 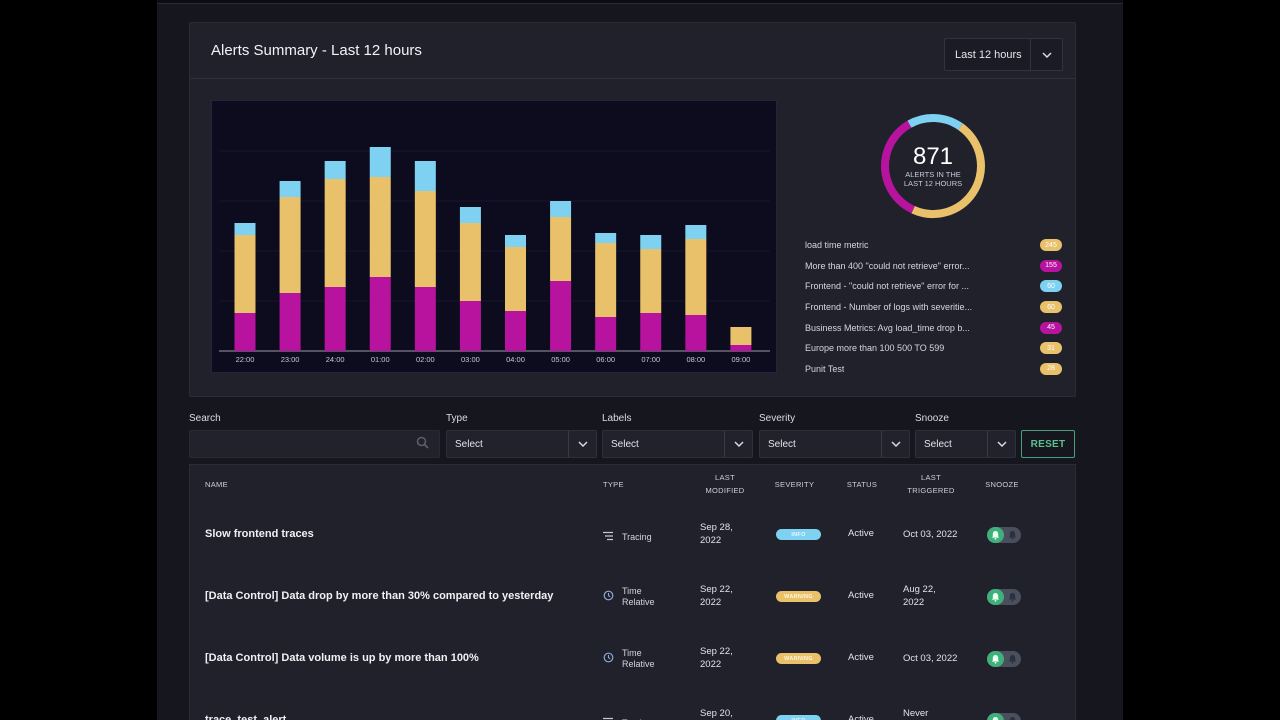 What do you see at coordinates (335, 233) in the screenshot?
I see `bar-yellow-24:00` at bounding box center [335, 233].